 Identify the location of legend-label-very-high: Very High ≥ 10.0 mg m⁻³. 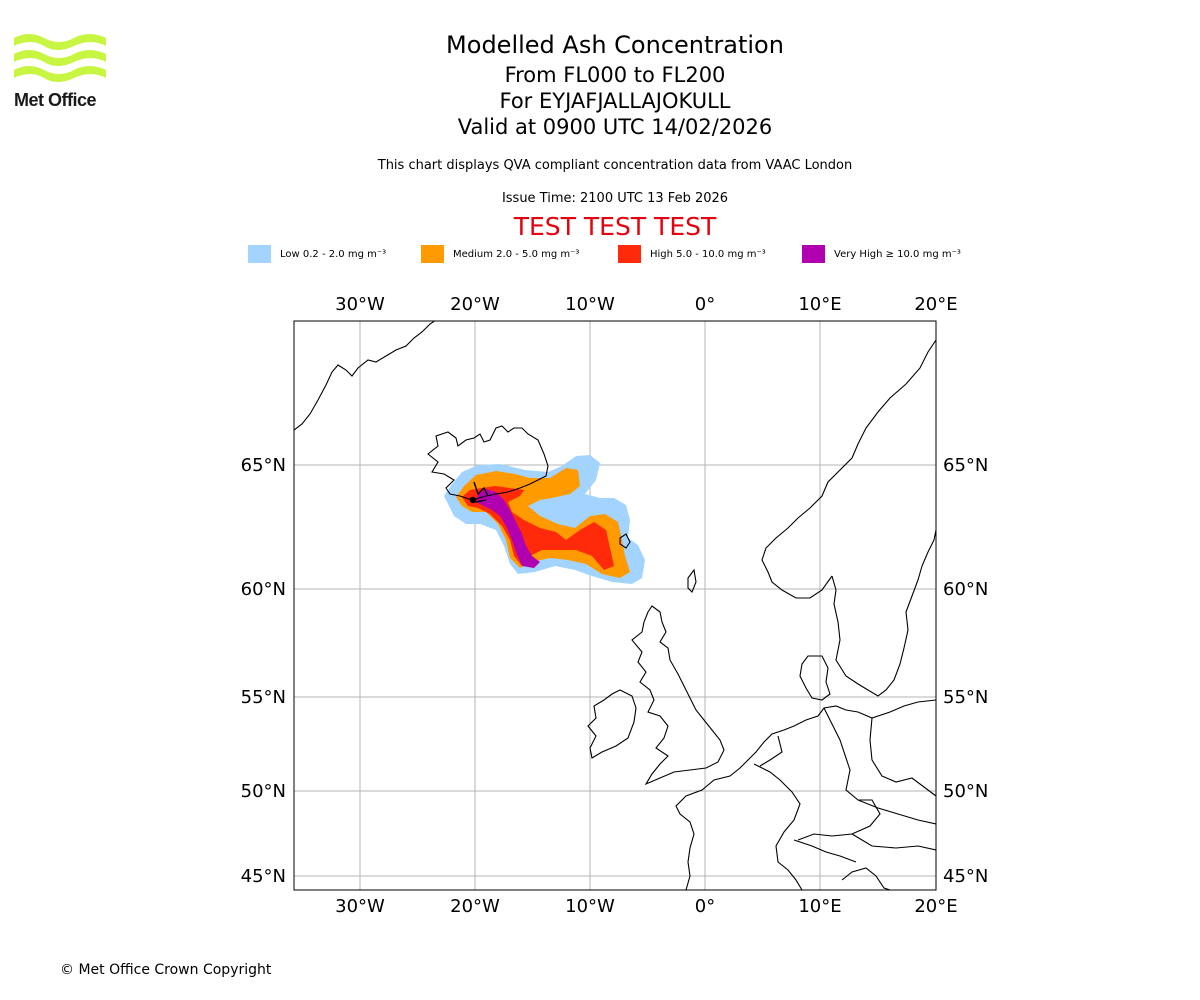
(897, 254).